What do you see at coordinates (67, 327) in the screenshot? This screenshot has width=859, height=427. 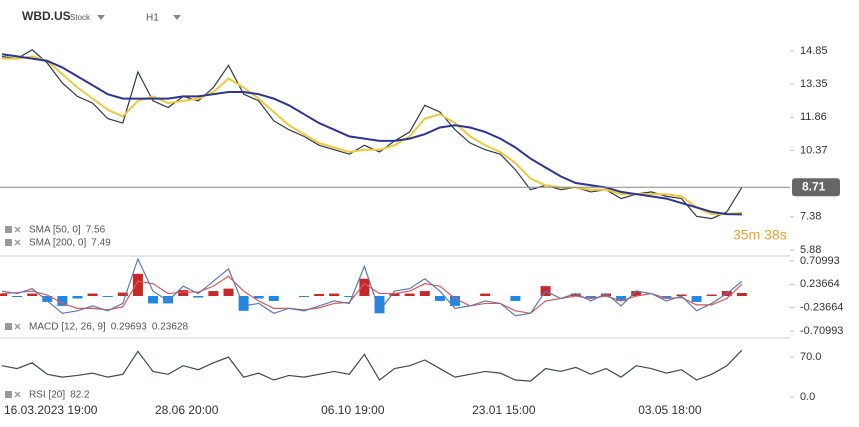 I see `legend-text: MACD [12, 26, 9]` at bounding box center [67, 327].